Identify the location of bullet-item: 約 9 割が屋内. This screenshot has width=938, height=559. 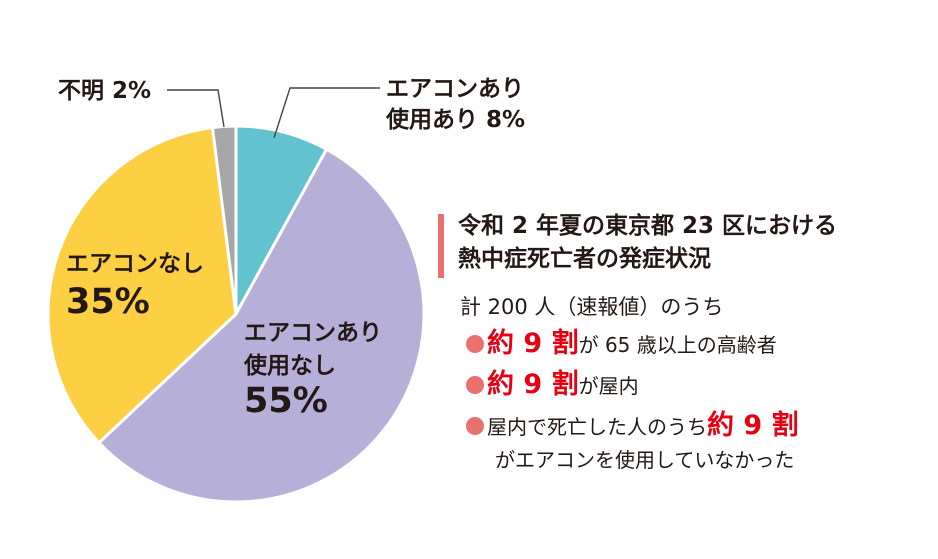
(697, 385).